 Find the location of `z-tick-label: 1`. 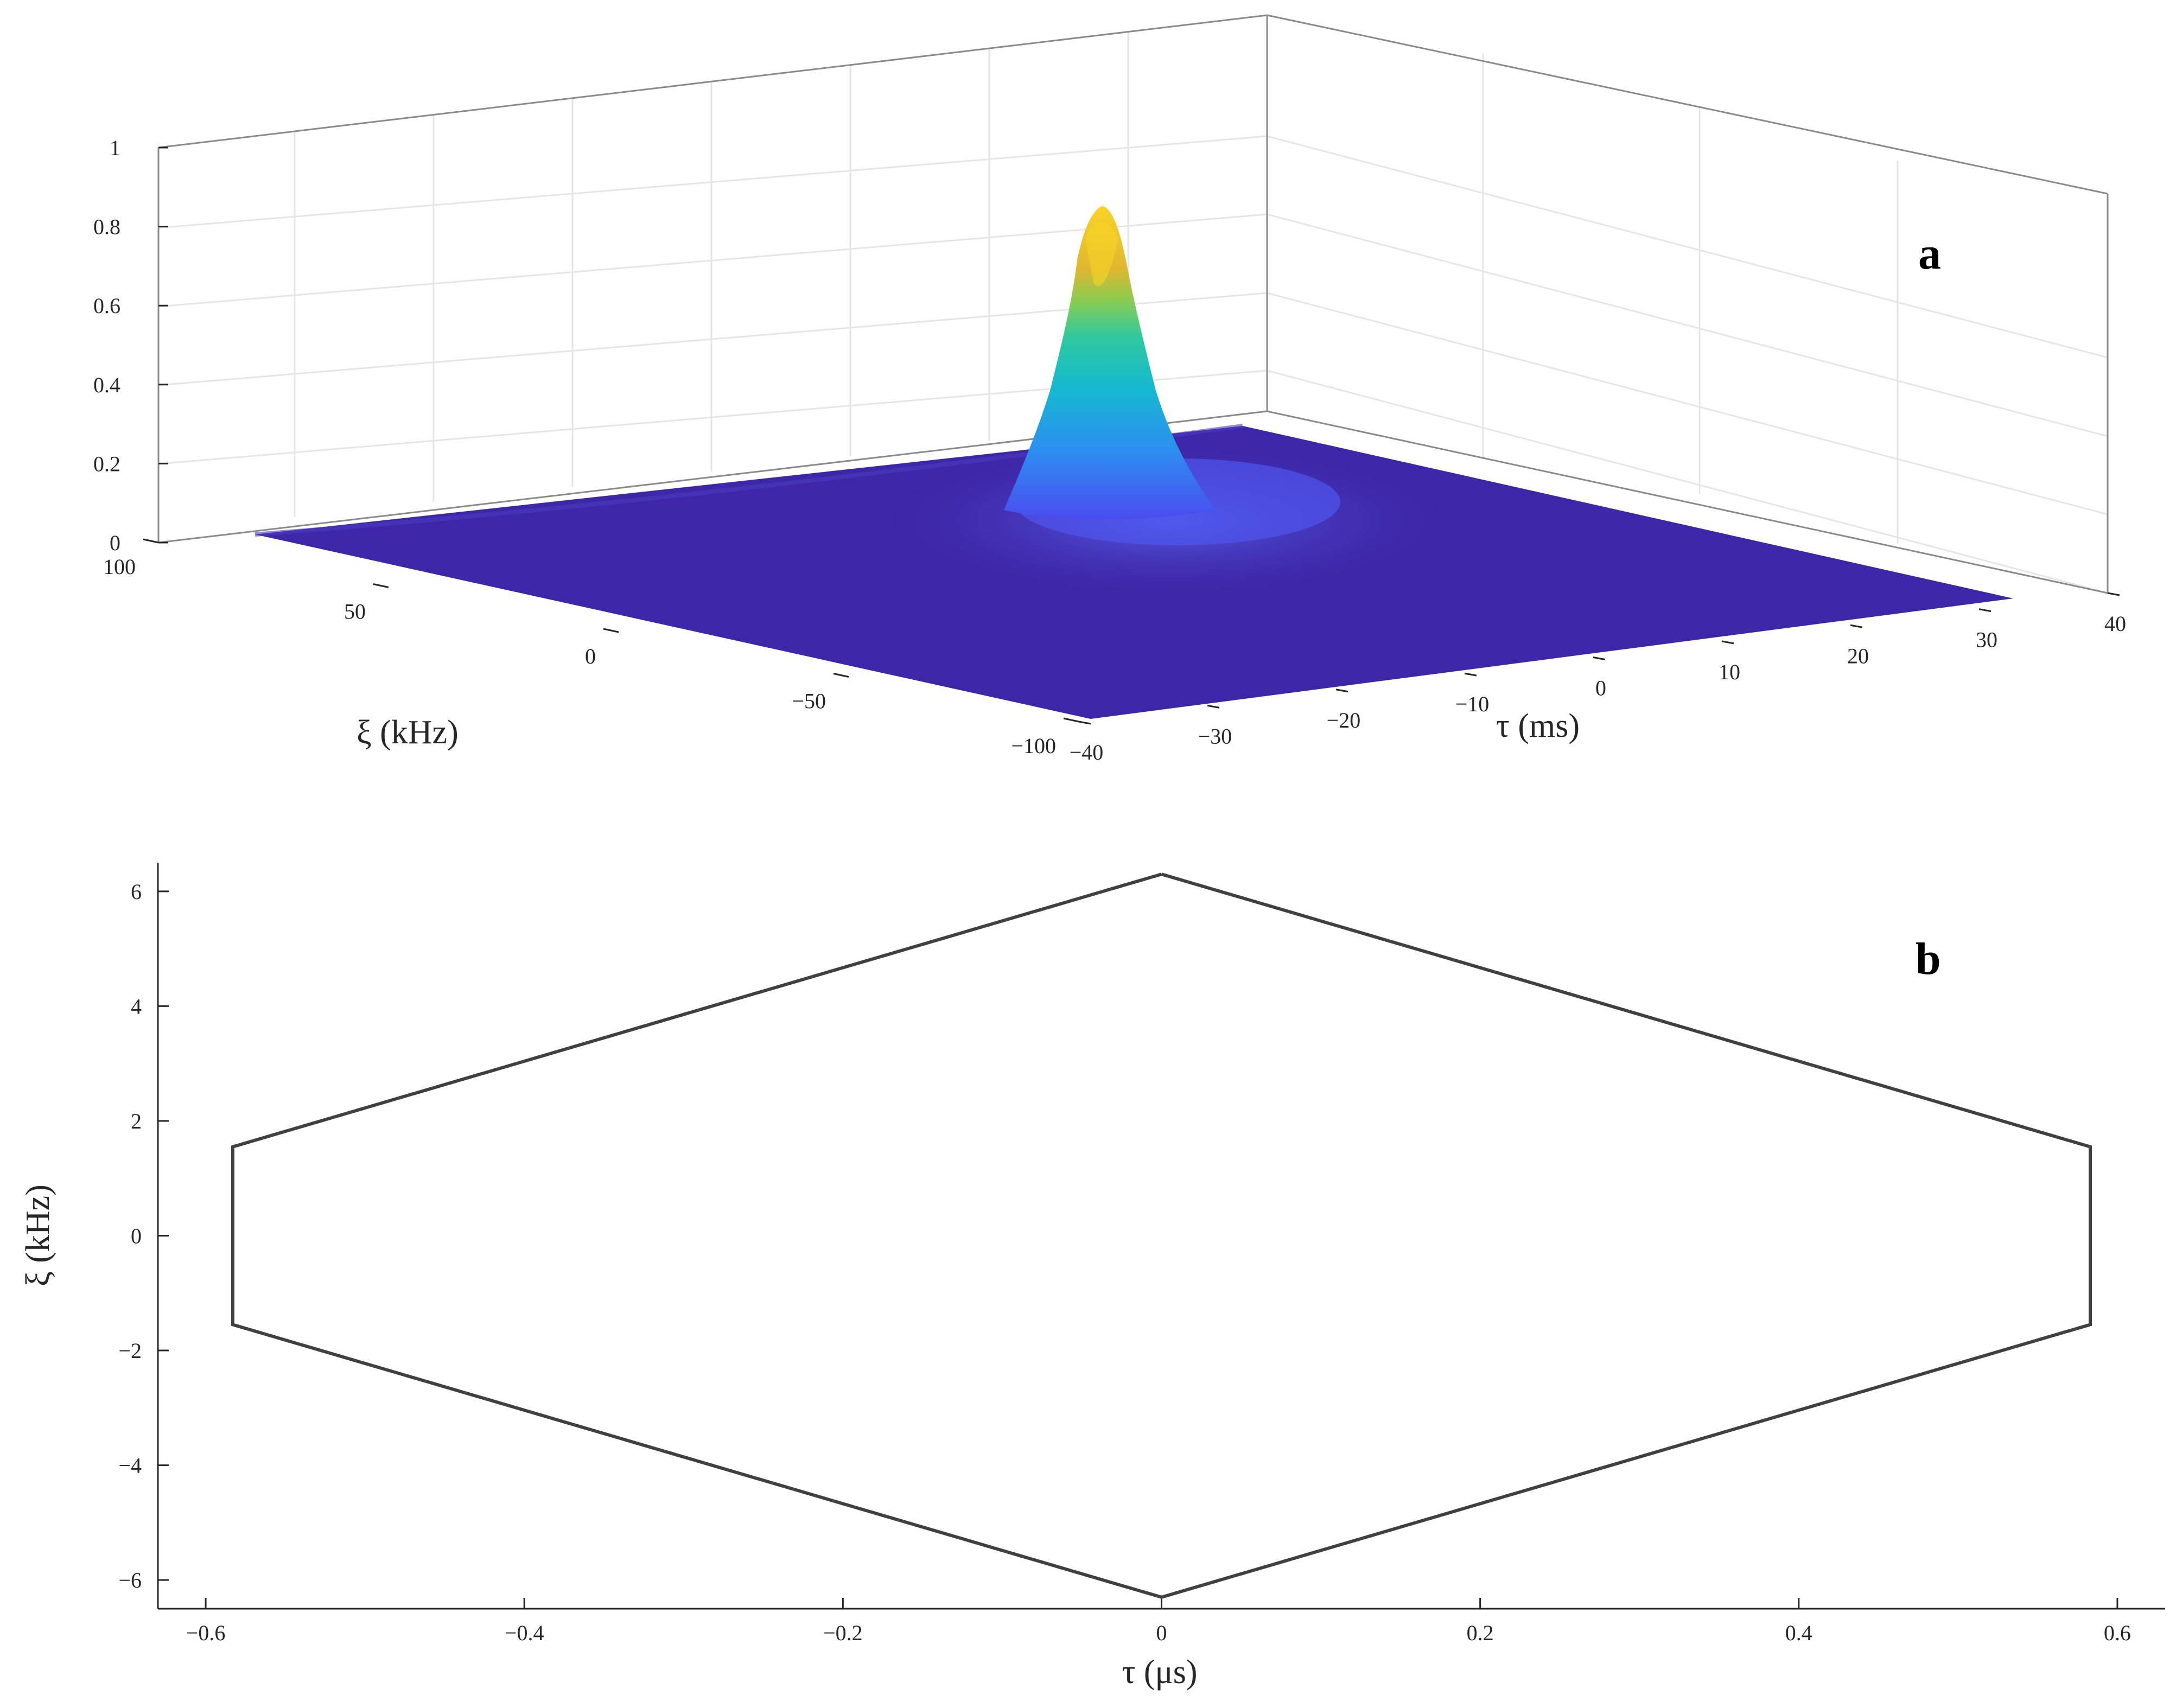

z-tick-label: 1 is located at coordinates (115, 148).